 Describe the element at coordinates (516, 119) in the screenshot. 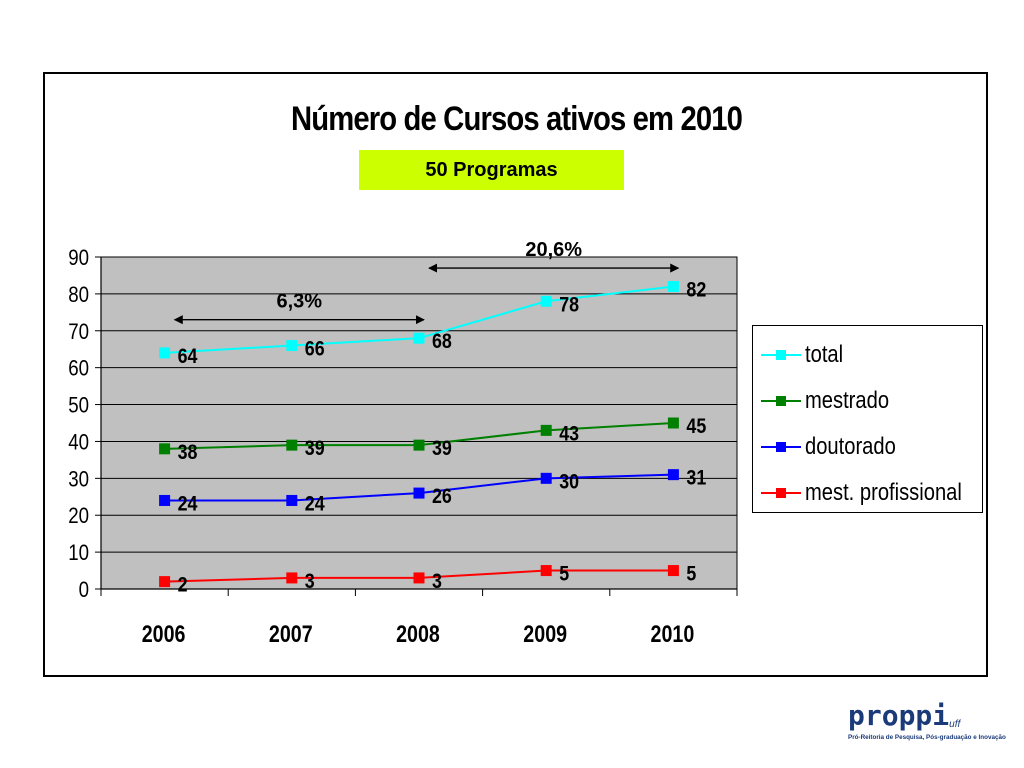

I see `chart-title: Número de Cursos ativos em 2010` at that location.